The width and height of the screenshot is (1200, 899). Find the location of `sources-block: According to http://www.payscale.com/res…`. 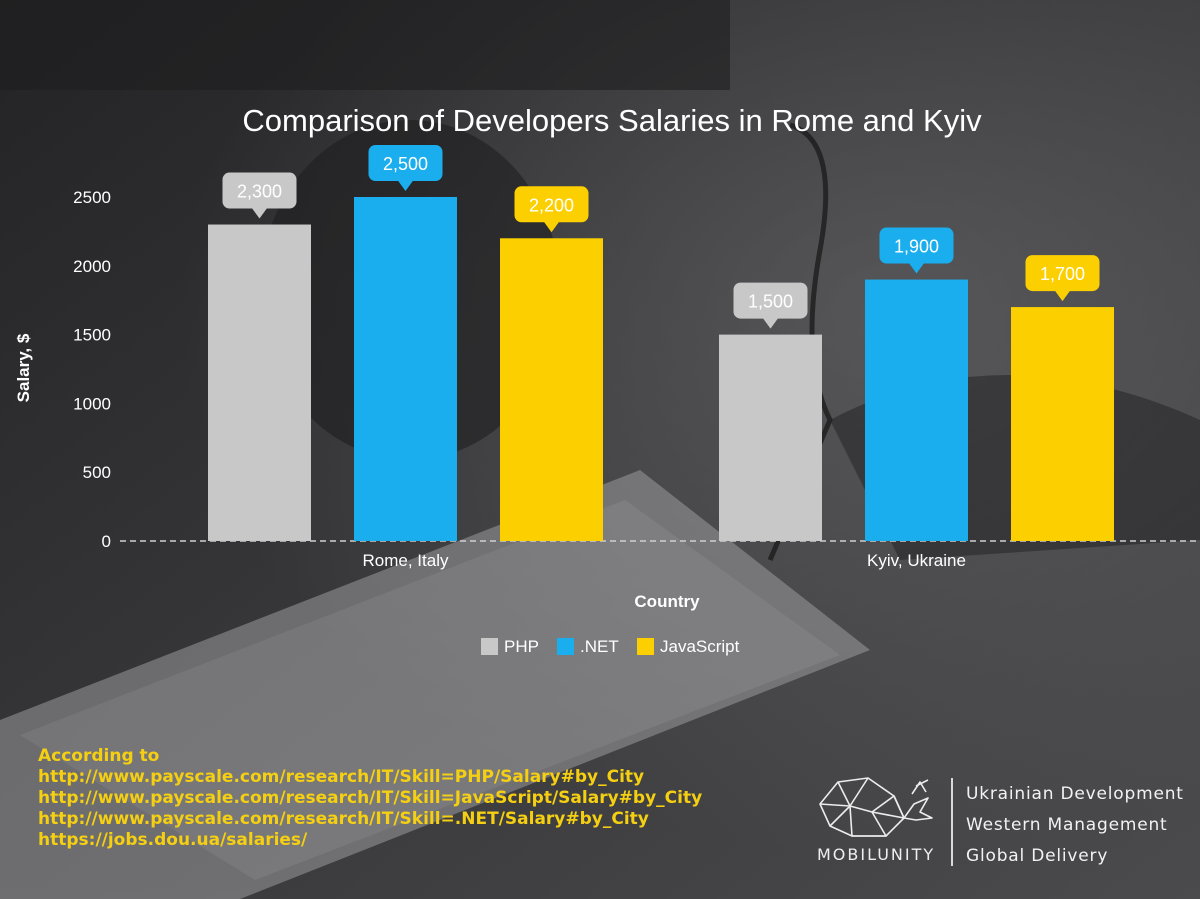

sources-block: According to http://www.payscale.com/res… is located at coordinates (370, 798).